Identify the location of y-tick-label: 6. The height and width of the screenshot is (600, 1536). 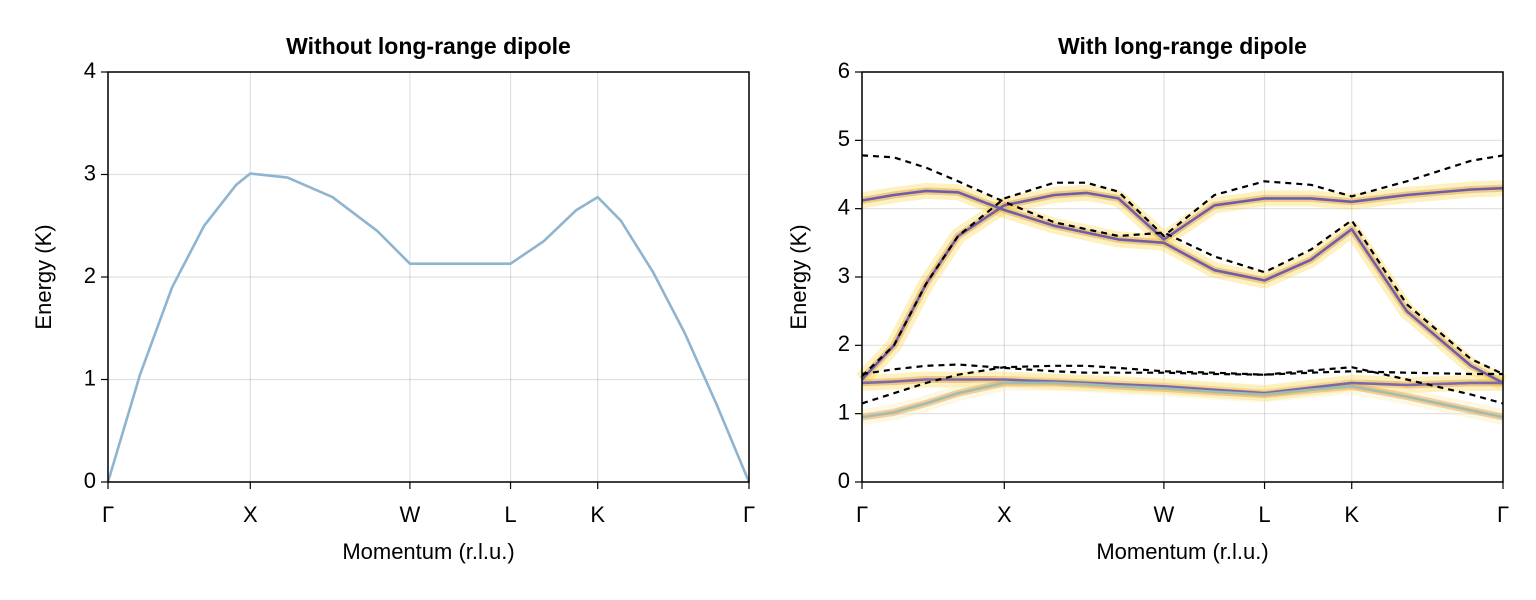
(844, 70).